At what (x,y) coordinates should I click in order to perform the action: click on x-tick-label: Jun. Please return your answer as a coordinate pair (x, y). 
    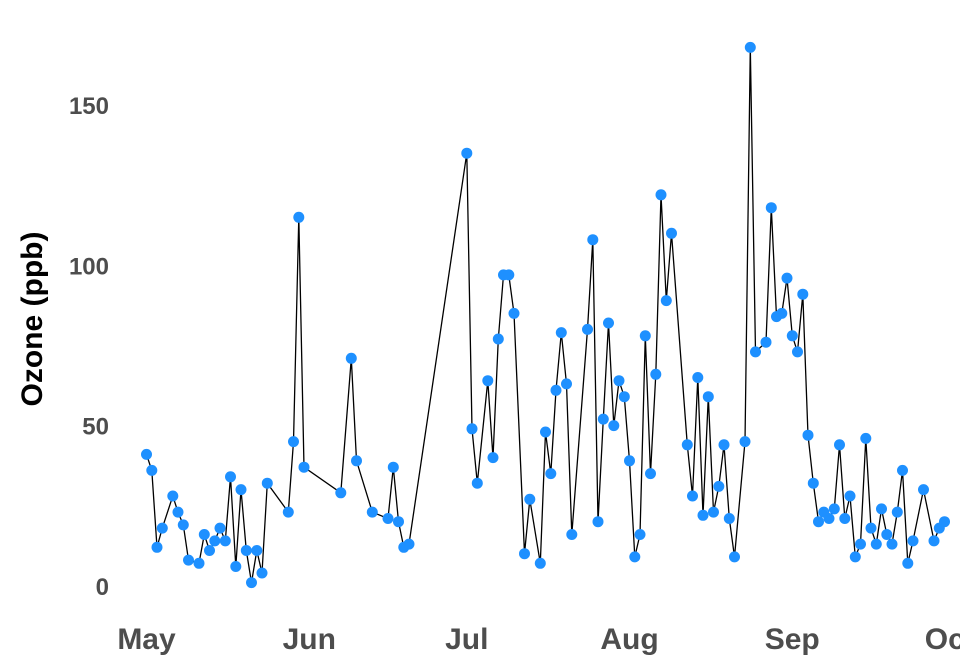
    Looking at the image, I should click on (309, 639).